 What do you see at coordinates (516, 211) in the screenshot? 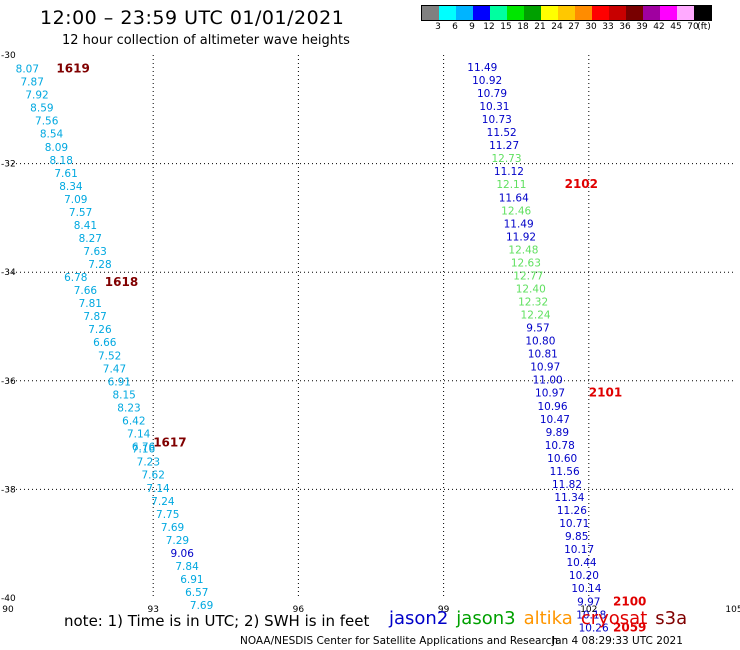
I see `wave-height-label: 12.46` at bounding box center [516, 211].